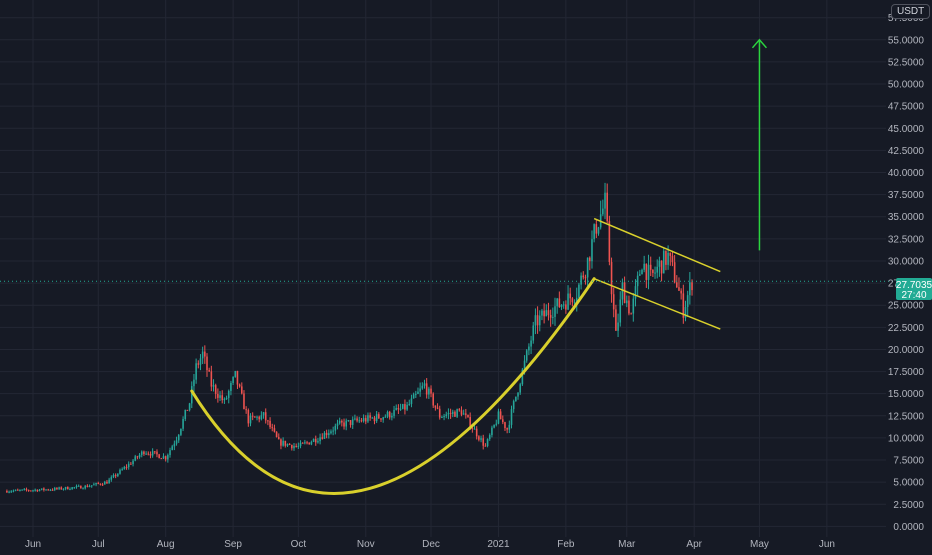  What do you see at coordinates (906, 40) in the screenshot?
I see `y-tick-label: 55.0000` at bounding box center [906, 40].